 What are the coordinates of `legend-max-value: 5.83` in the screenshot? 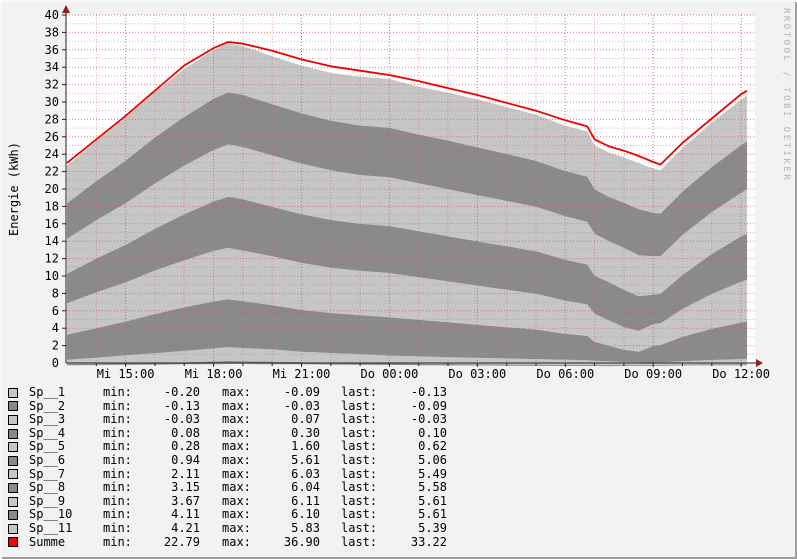 It's located at (305, 527).